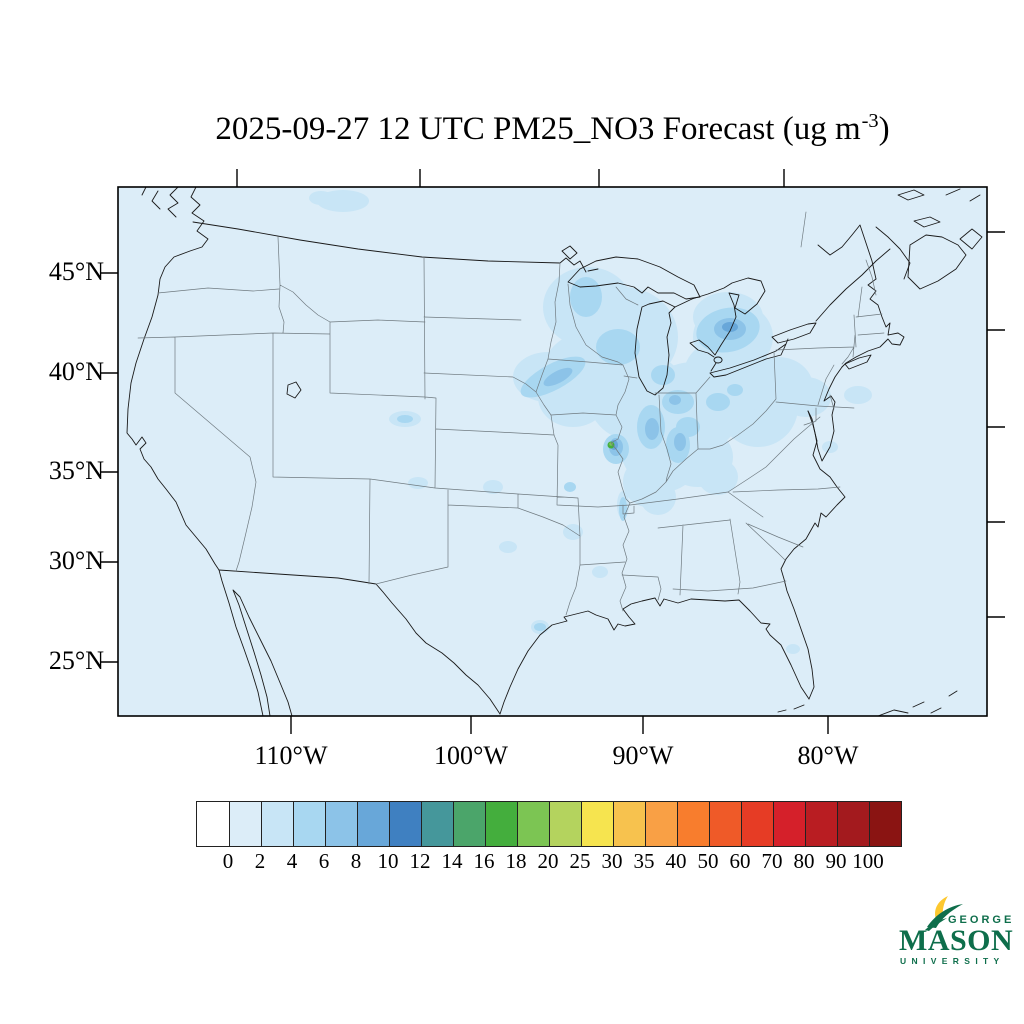  I want to click on figure-title-close: ), so click(884, 129).